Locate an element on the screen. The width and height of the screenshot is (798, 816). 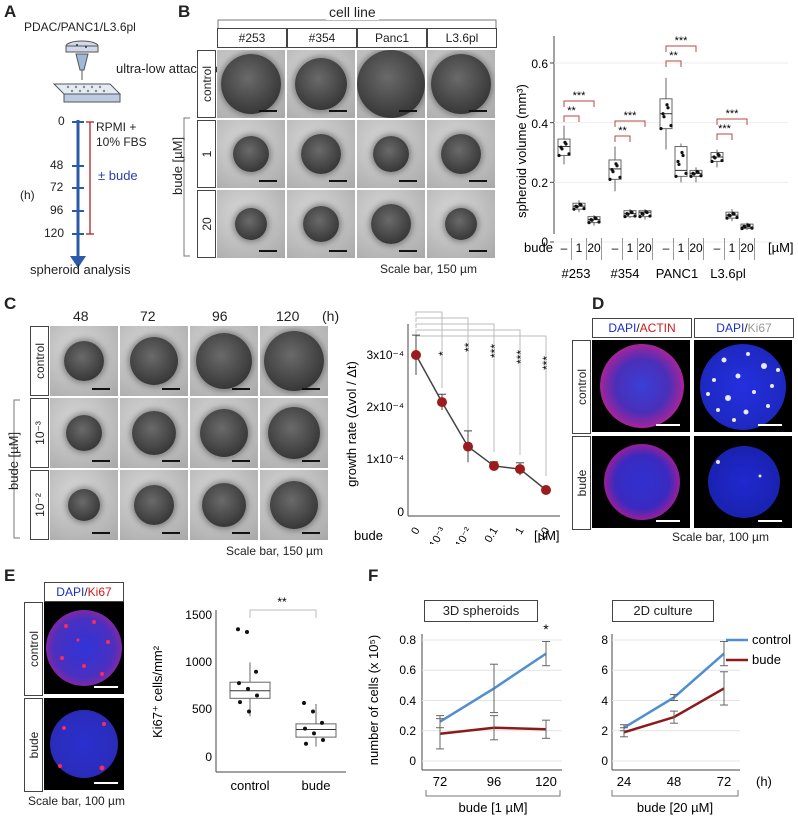
treatment-label: ± bude is located at coordinates (118, 175).